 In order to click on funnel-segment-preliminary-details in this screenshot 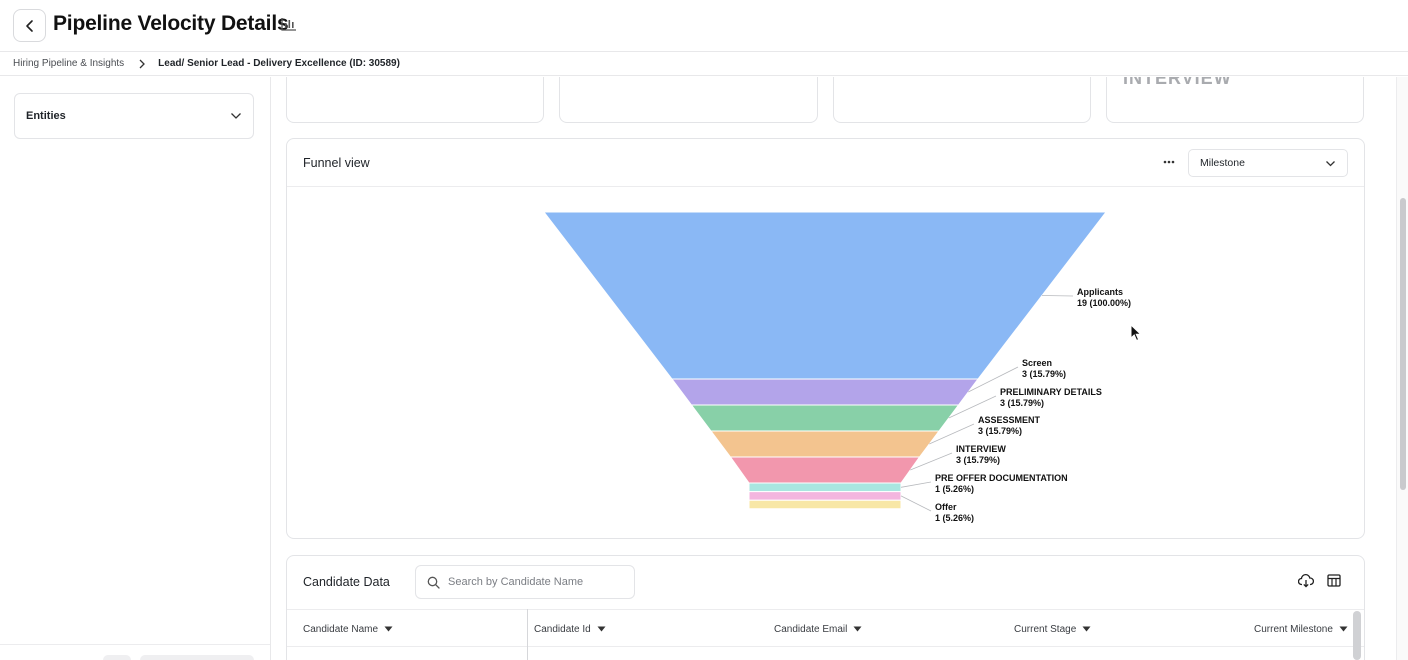, I will do `click(825, 418)`.